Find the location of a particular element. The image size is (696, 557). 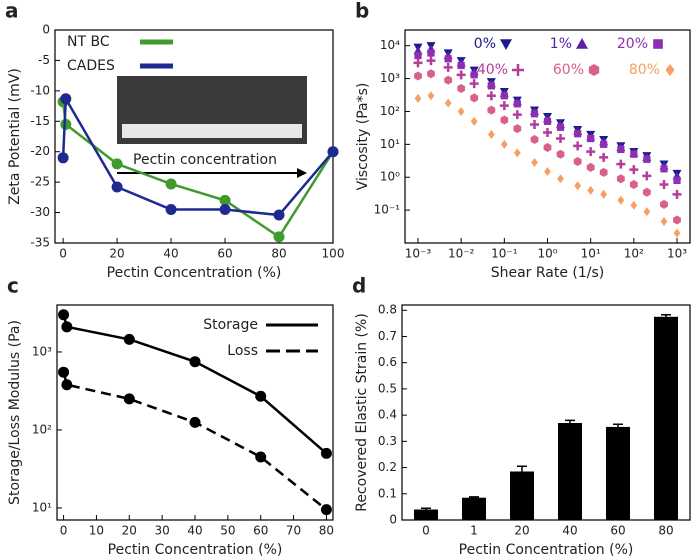

y-axis-label: Recovered Elastic Strain (%) is located at coordinates (362, 412).